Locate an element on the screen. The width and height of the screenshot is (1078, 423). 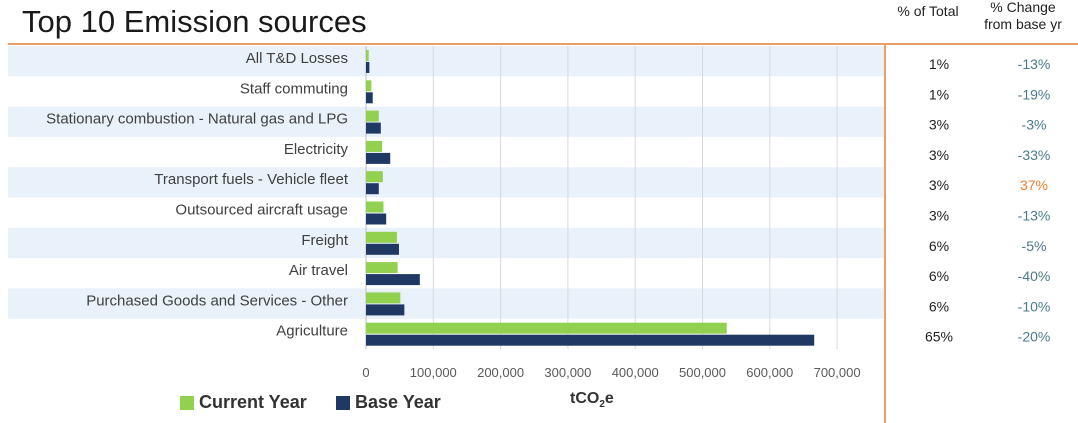
category-label: All T&D Losses is located at coordinates (297, 58).